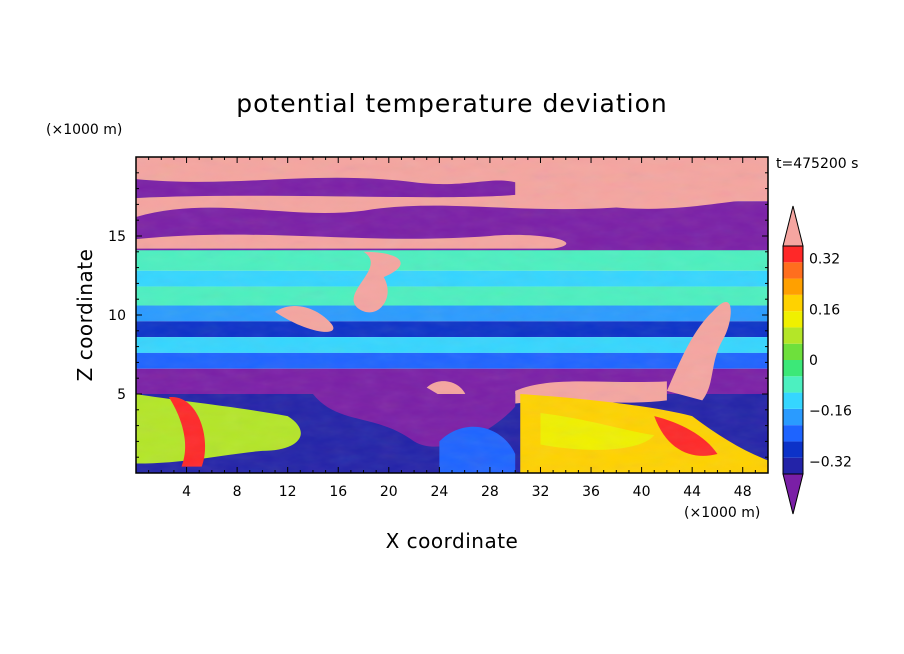  Describe the element at coordinates (817, 164) in the screenshot. I see `time-label: t=475200 s` at that location.